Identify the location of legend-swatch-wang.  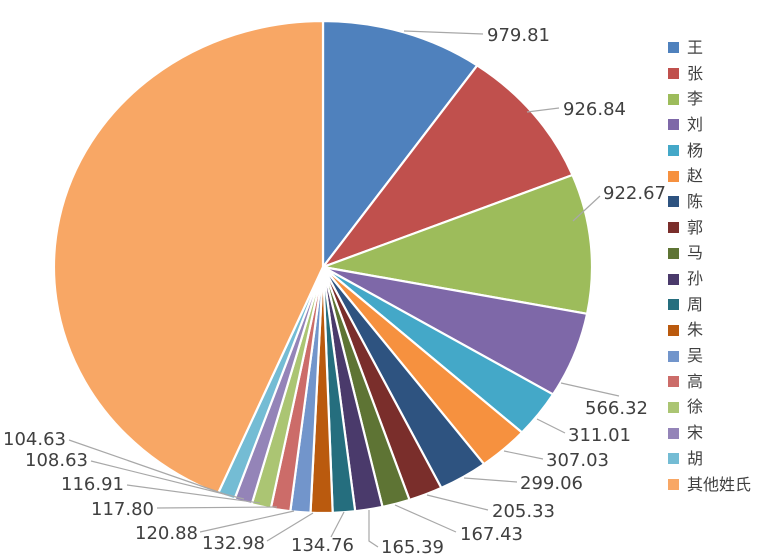
(673, 48).